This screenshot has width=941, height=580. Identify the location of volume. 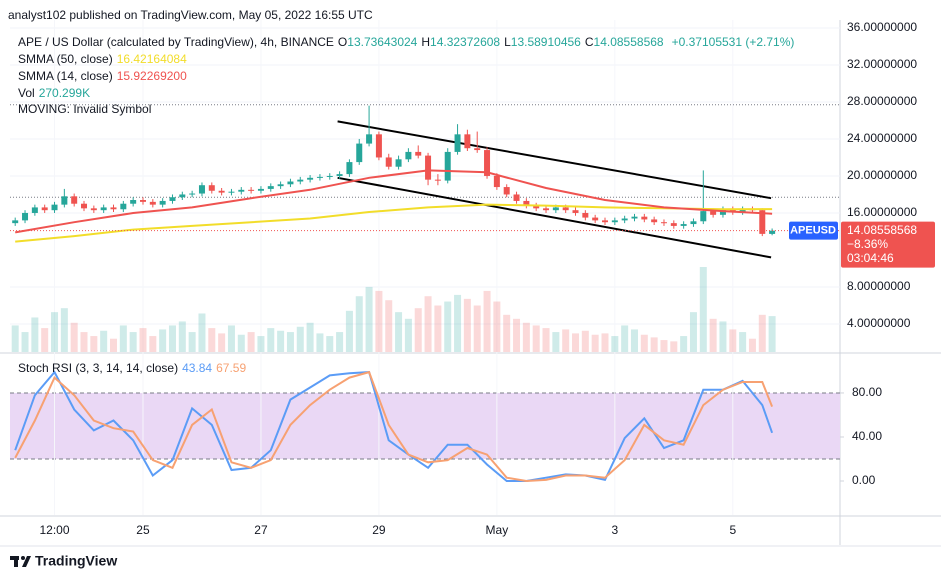
(393, 309).